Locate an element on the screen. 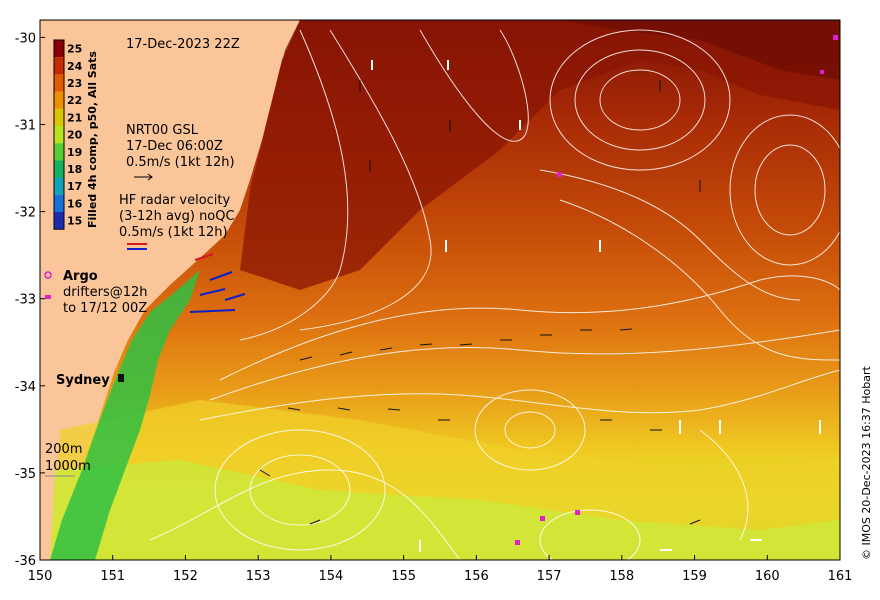  colorbar-label: 23 is located at coordinates (74, 83).